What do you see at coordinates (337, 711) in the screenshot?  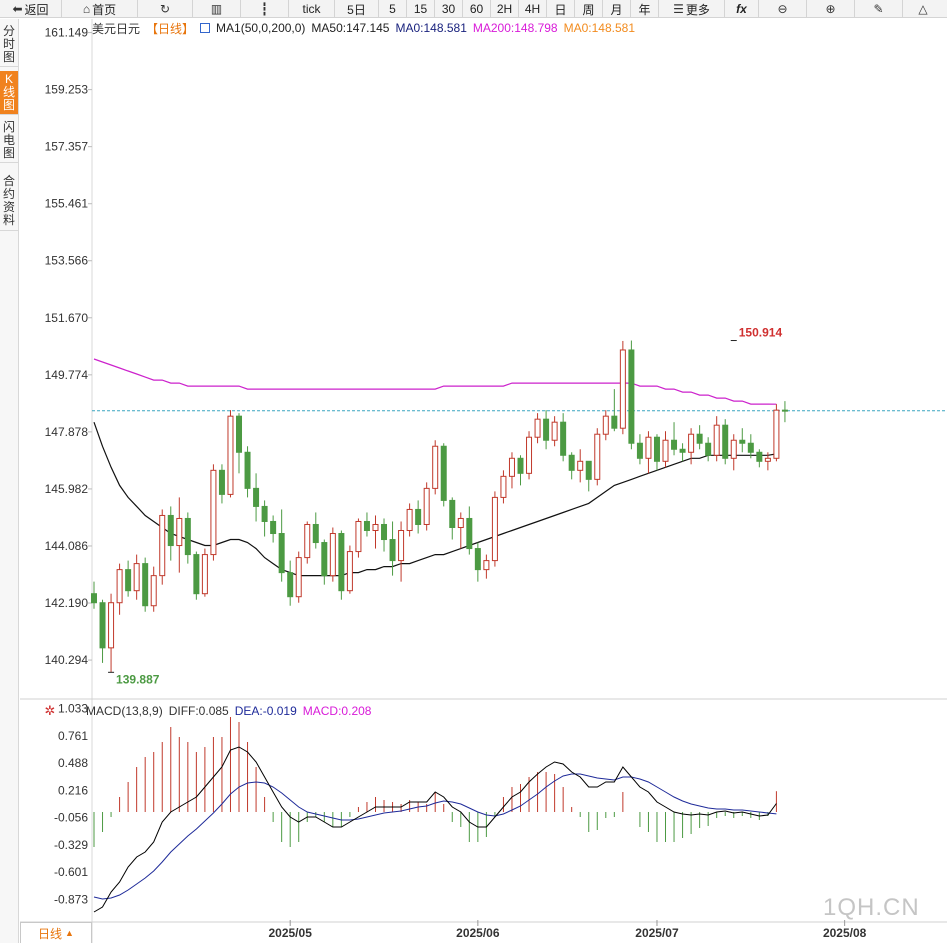 I see `macd-value: MACD:0.208` at bounding box center [337, 711].